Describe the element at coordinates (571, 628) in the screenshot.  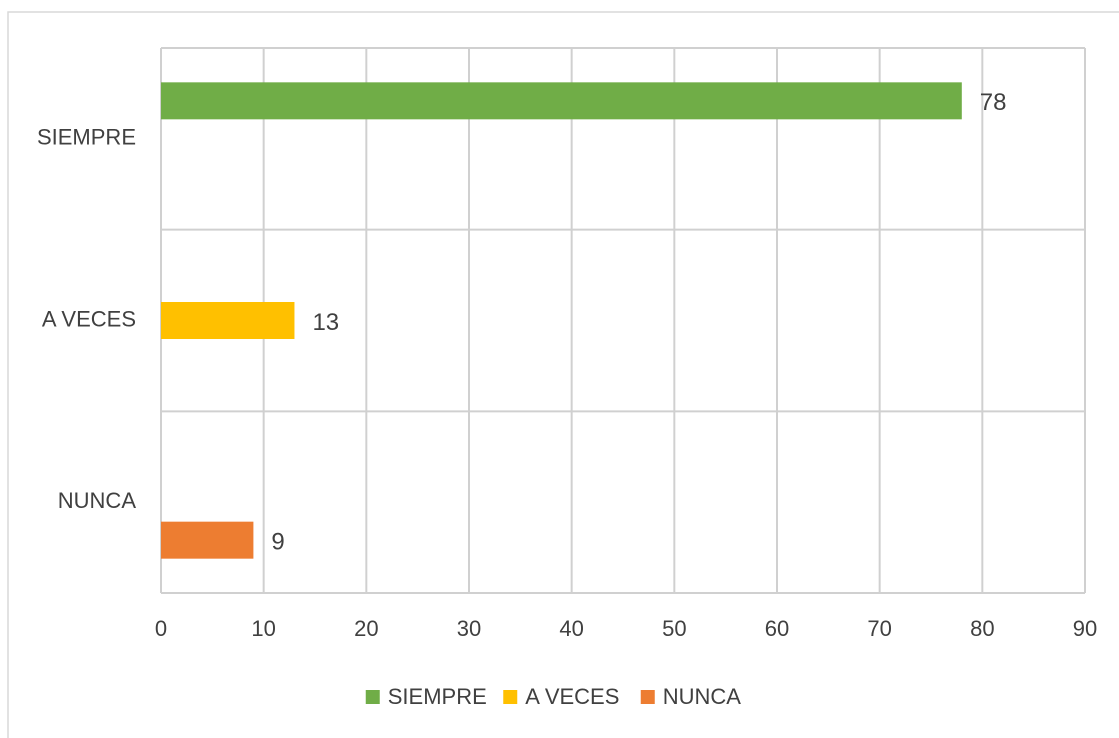
I see `x-tick-label: 40` at that location.